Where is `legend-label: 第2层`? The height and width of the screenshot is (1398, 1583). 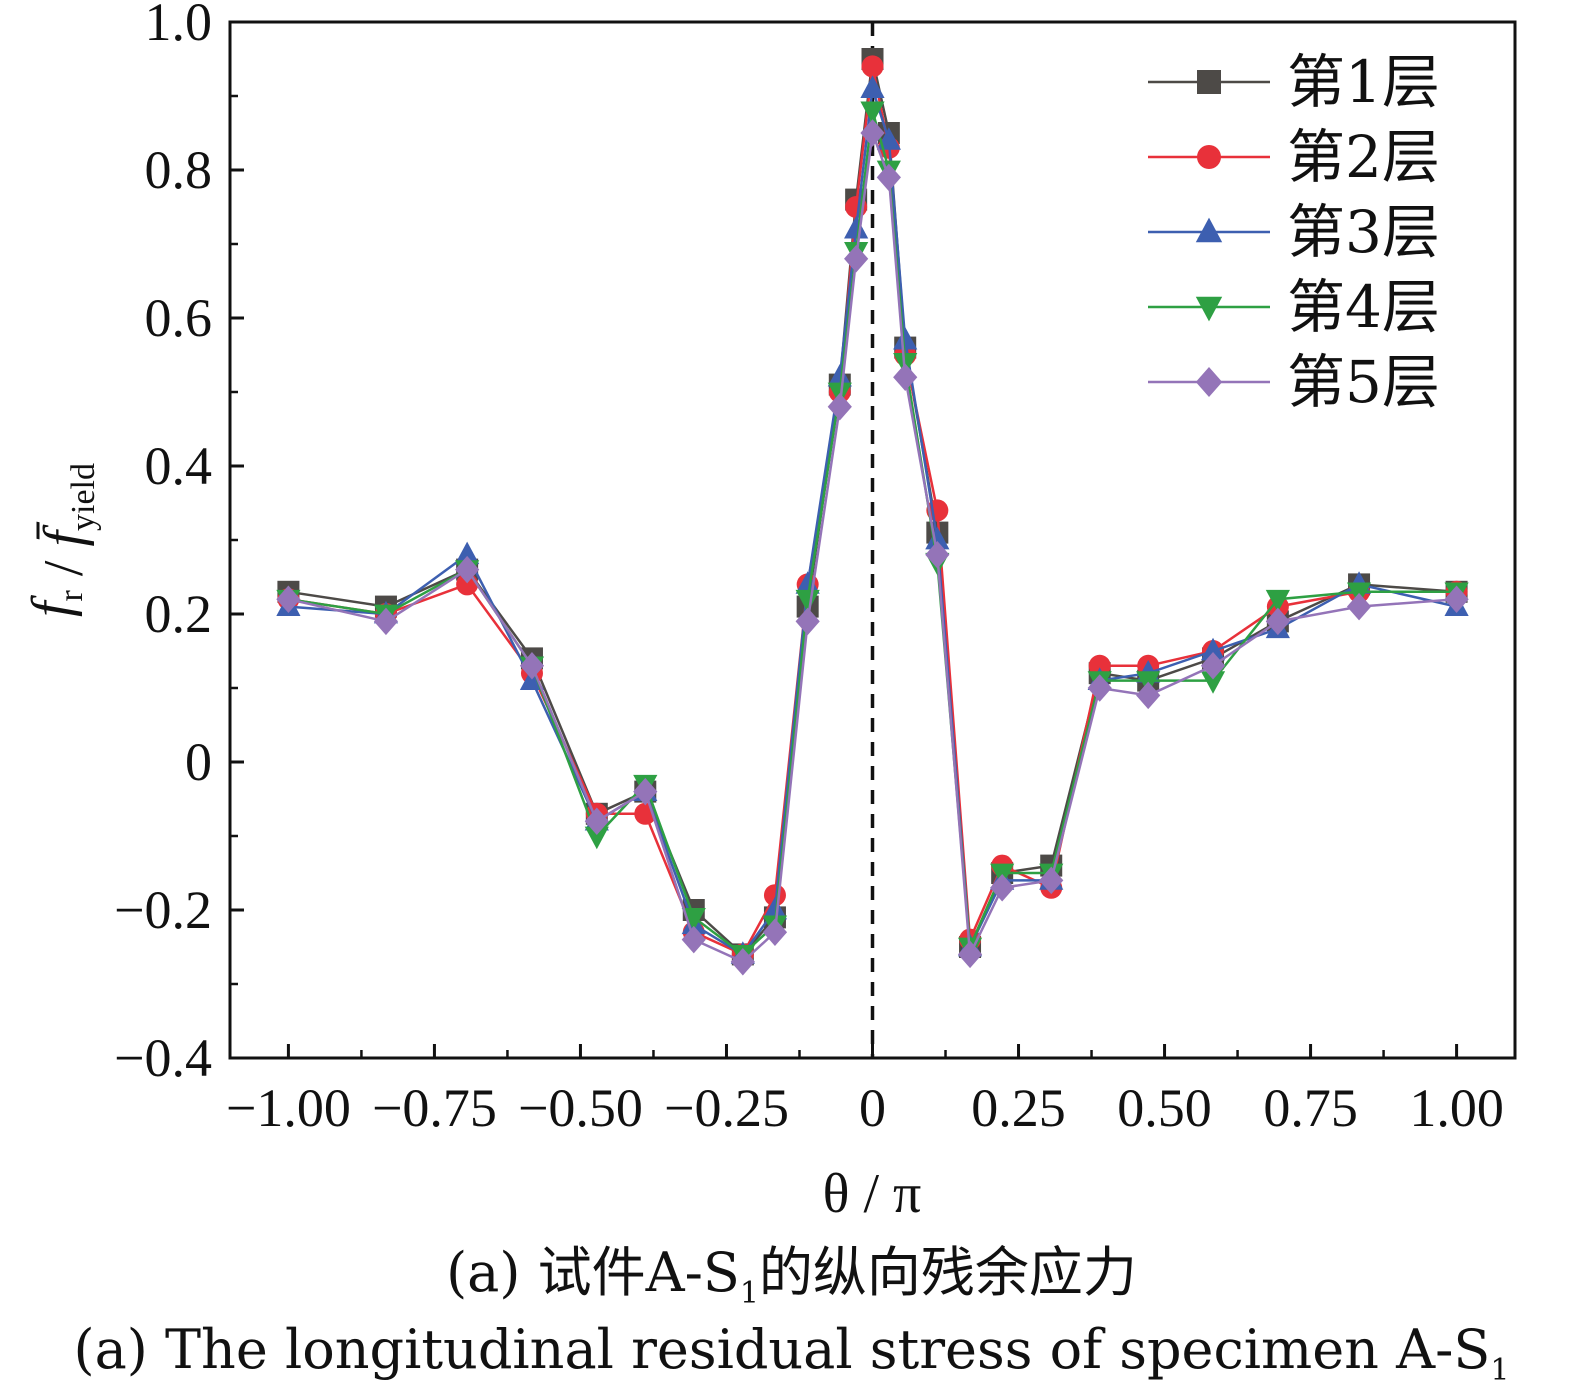
legend-label: 第2层 is located at coordinates (1363, 157).